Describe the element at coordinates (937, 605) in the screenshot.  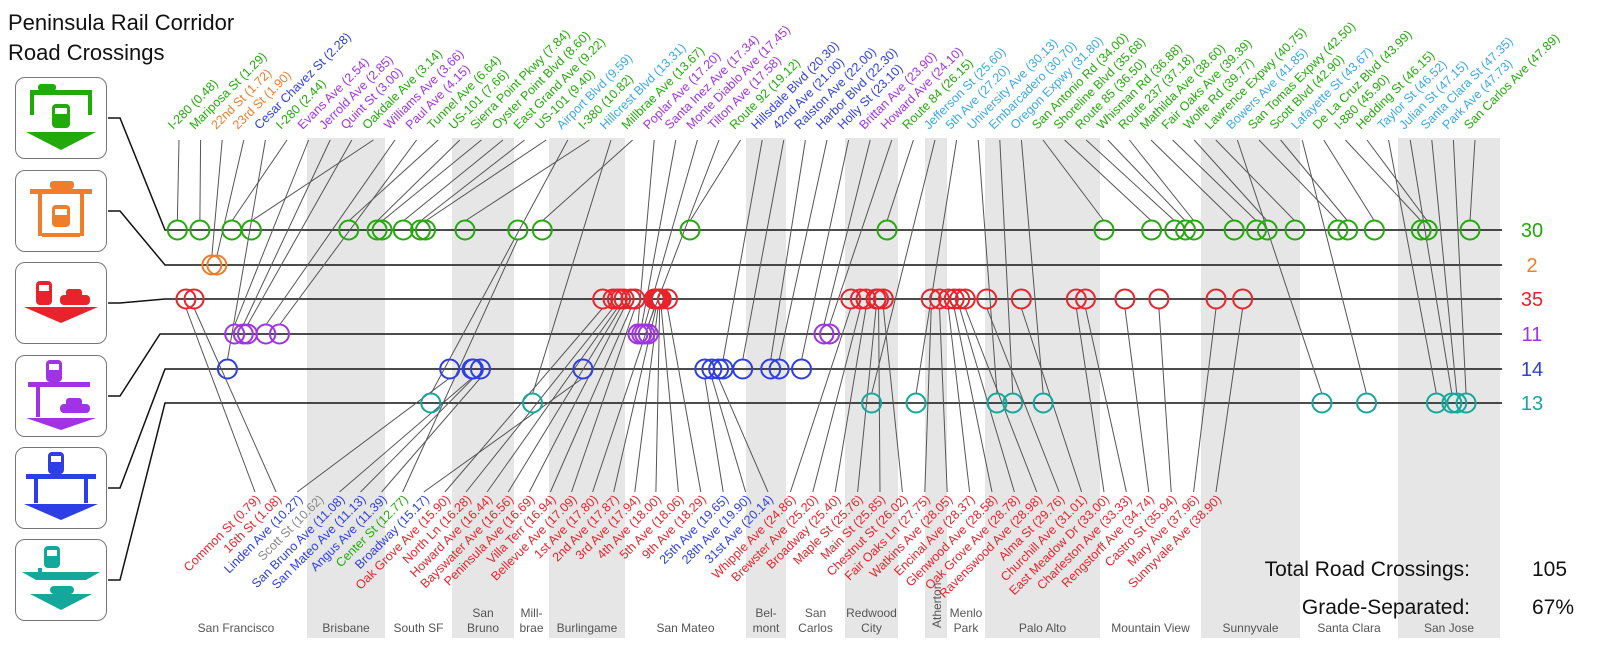
I see `city-label: Atherton` at that location.